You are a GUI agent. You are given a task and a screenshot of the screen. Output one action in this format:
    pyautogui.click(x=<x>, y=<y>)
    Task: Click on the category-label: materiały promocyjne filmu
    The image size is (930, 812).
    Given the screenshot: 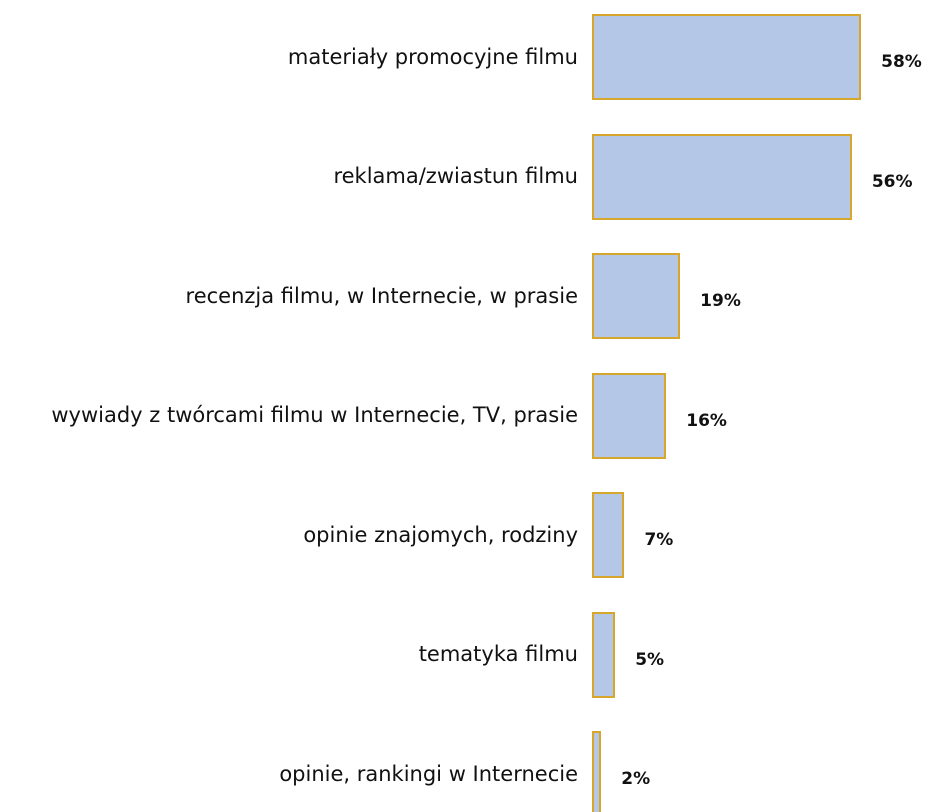 What is the action you would take?
    pyautogui.click(x=432, y=56)
    